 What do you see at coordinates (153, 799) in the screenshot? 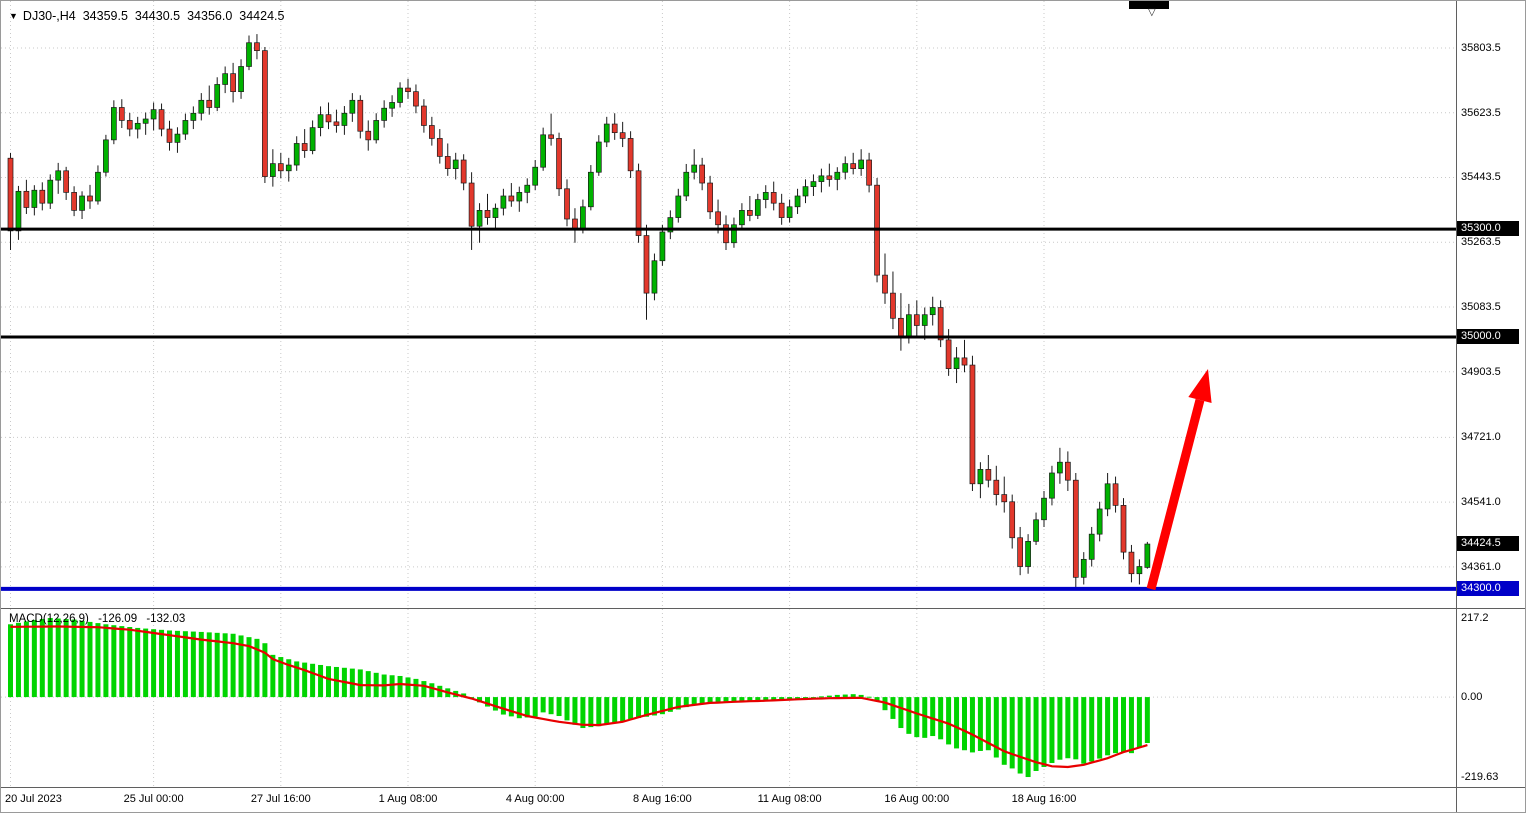
I see `time-axis-label: 25 Jul 00:00` at bounding box center [153, 799].